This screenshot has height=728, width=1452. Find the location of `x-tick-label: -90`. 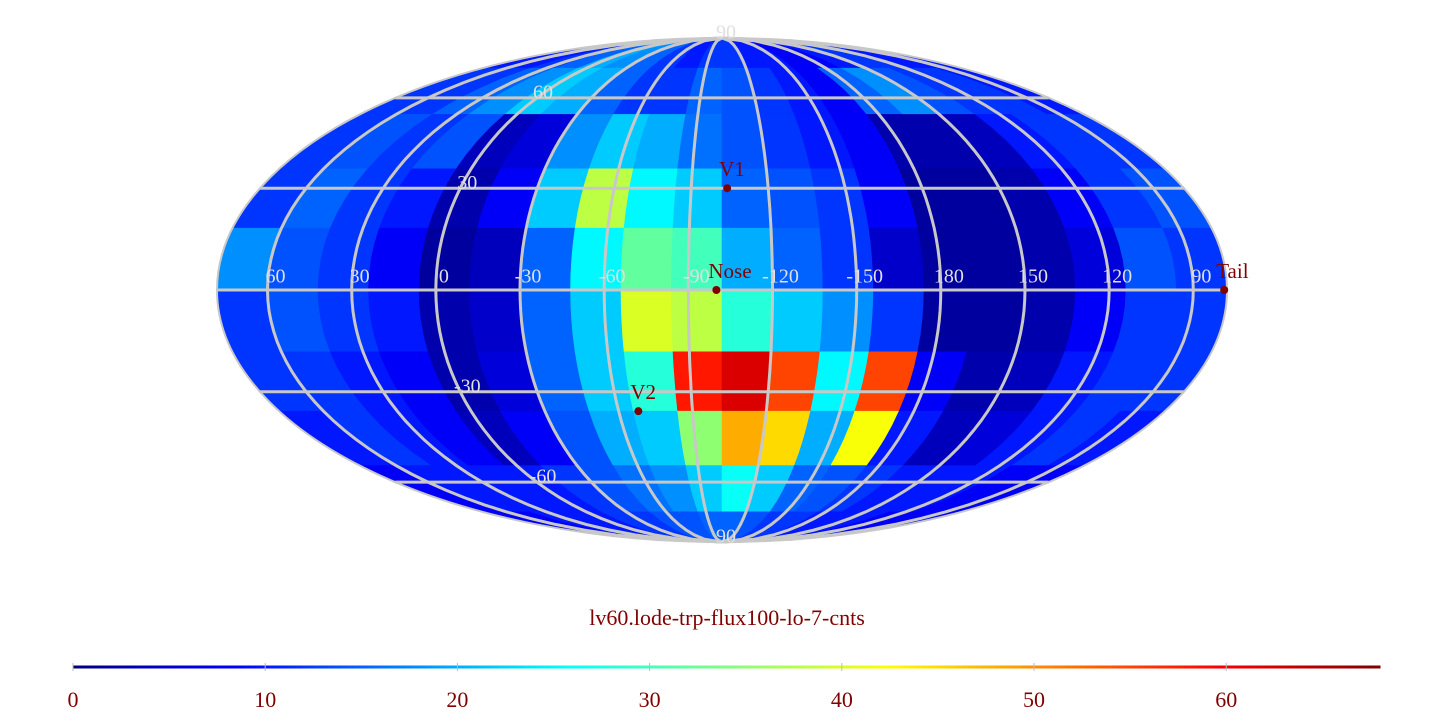

x-tick-label: -90 is located at coordinates (696, 277).